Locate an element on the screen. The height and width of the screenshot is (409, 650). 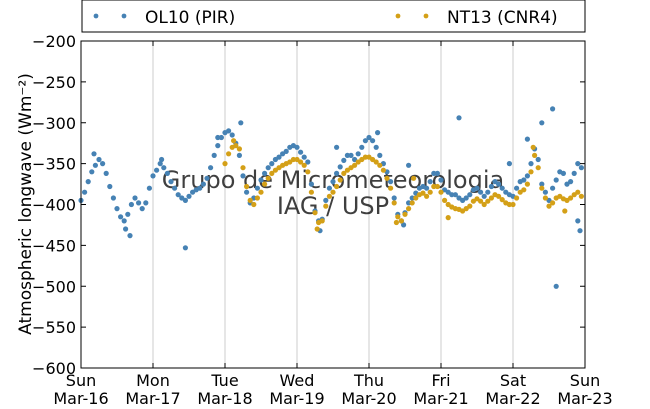
watermark-line-2: IAG / USP is located at coordinates (333, 206).